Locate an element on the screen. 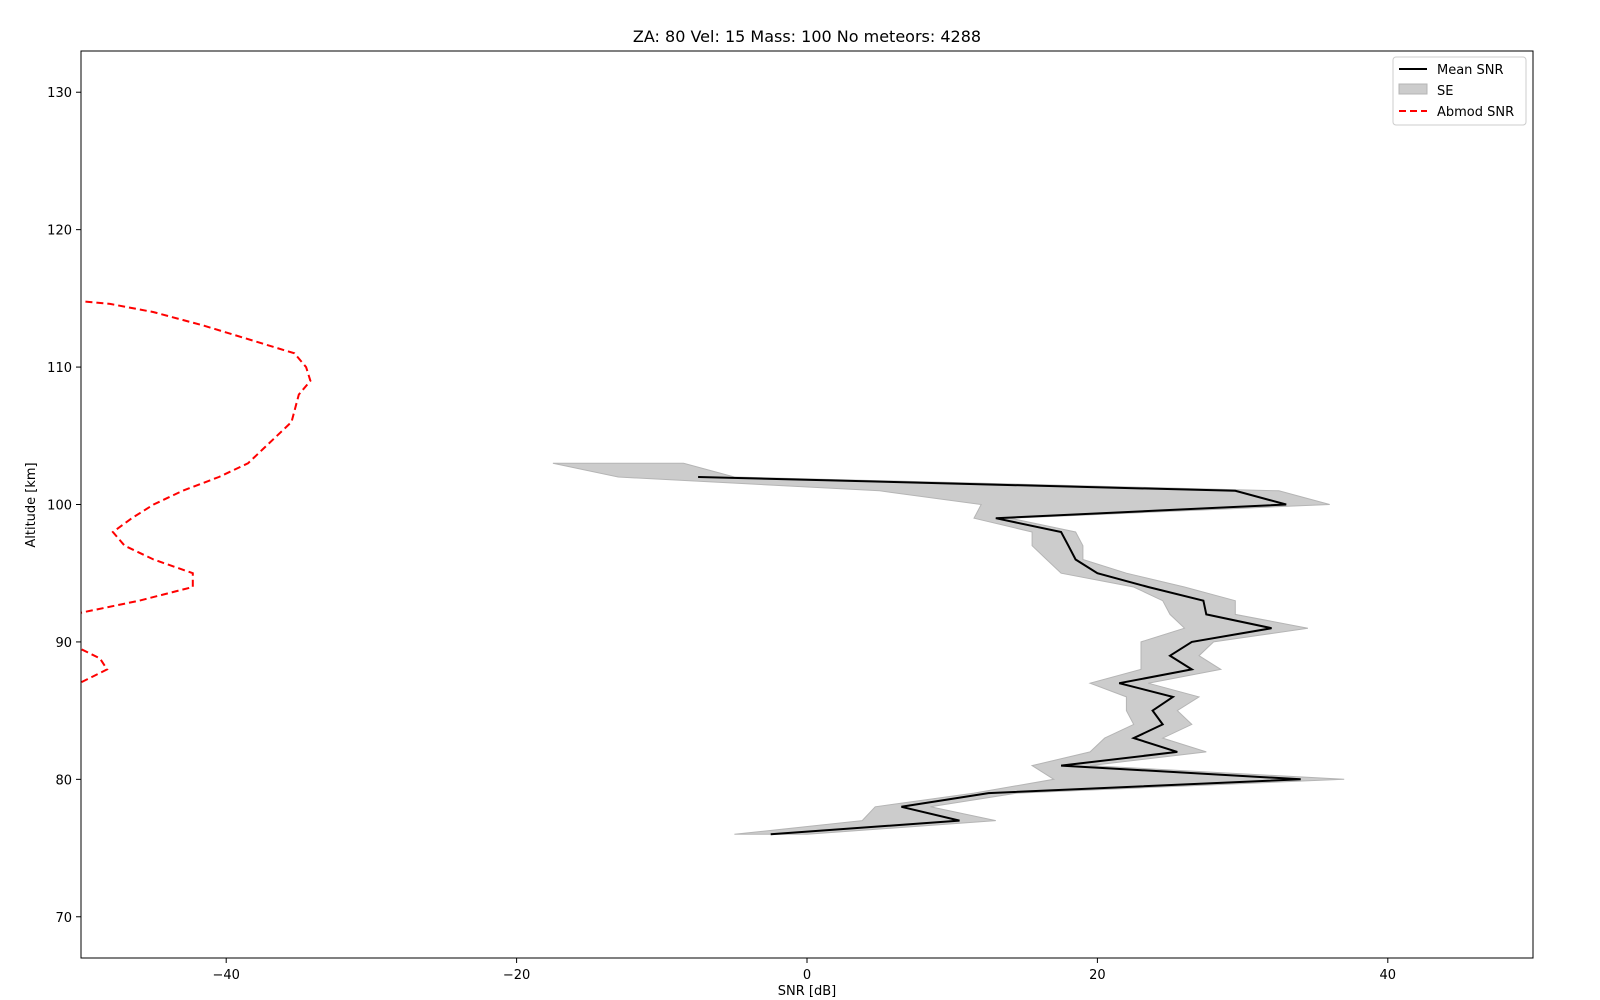 This screenshot has height=1000, width=1600. abmod-snr-line is located at coordinates (196, 492).